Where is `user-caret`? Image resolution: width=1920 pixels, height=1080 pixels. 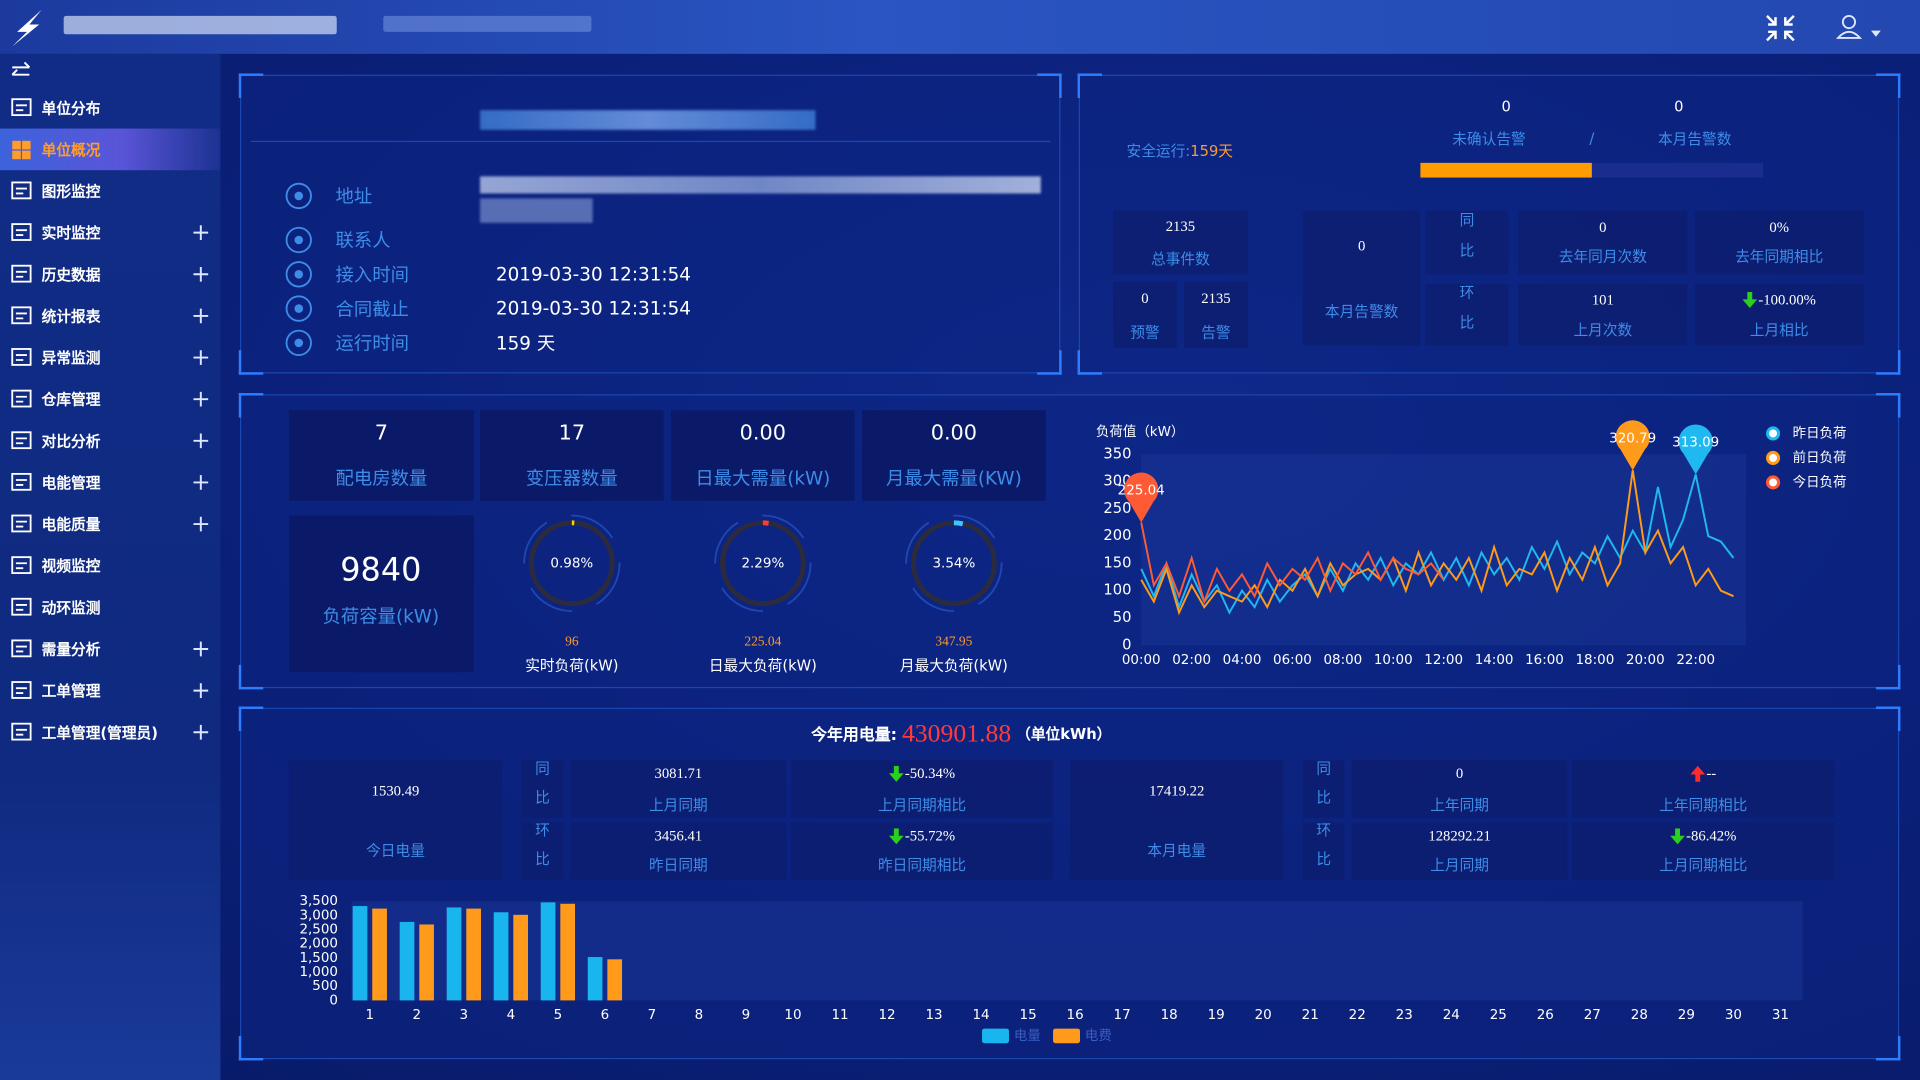
user-caret is located at coordinates (1876, 33).